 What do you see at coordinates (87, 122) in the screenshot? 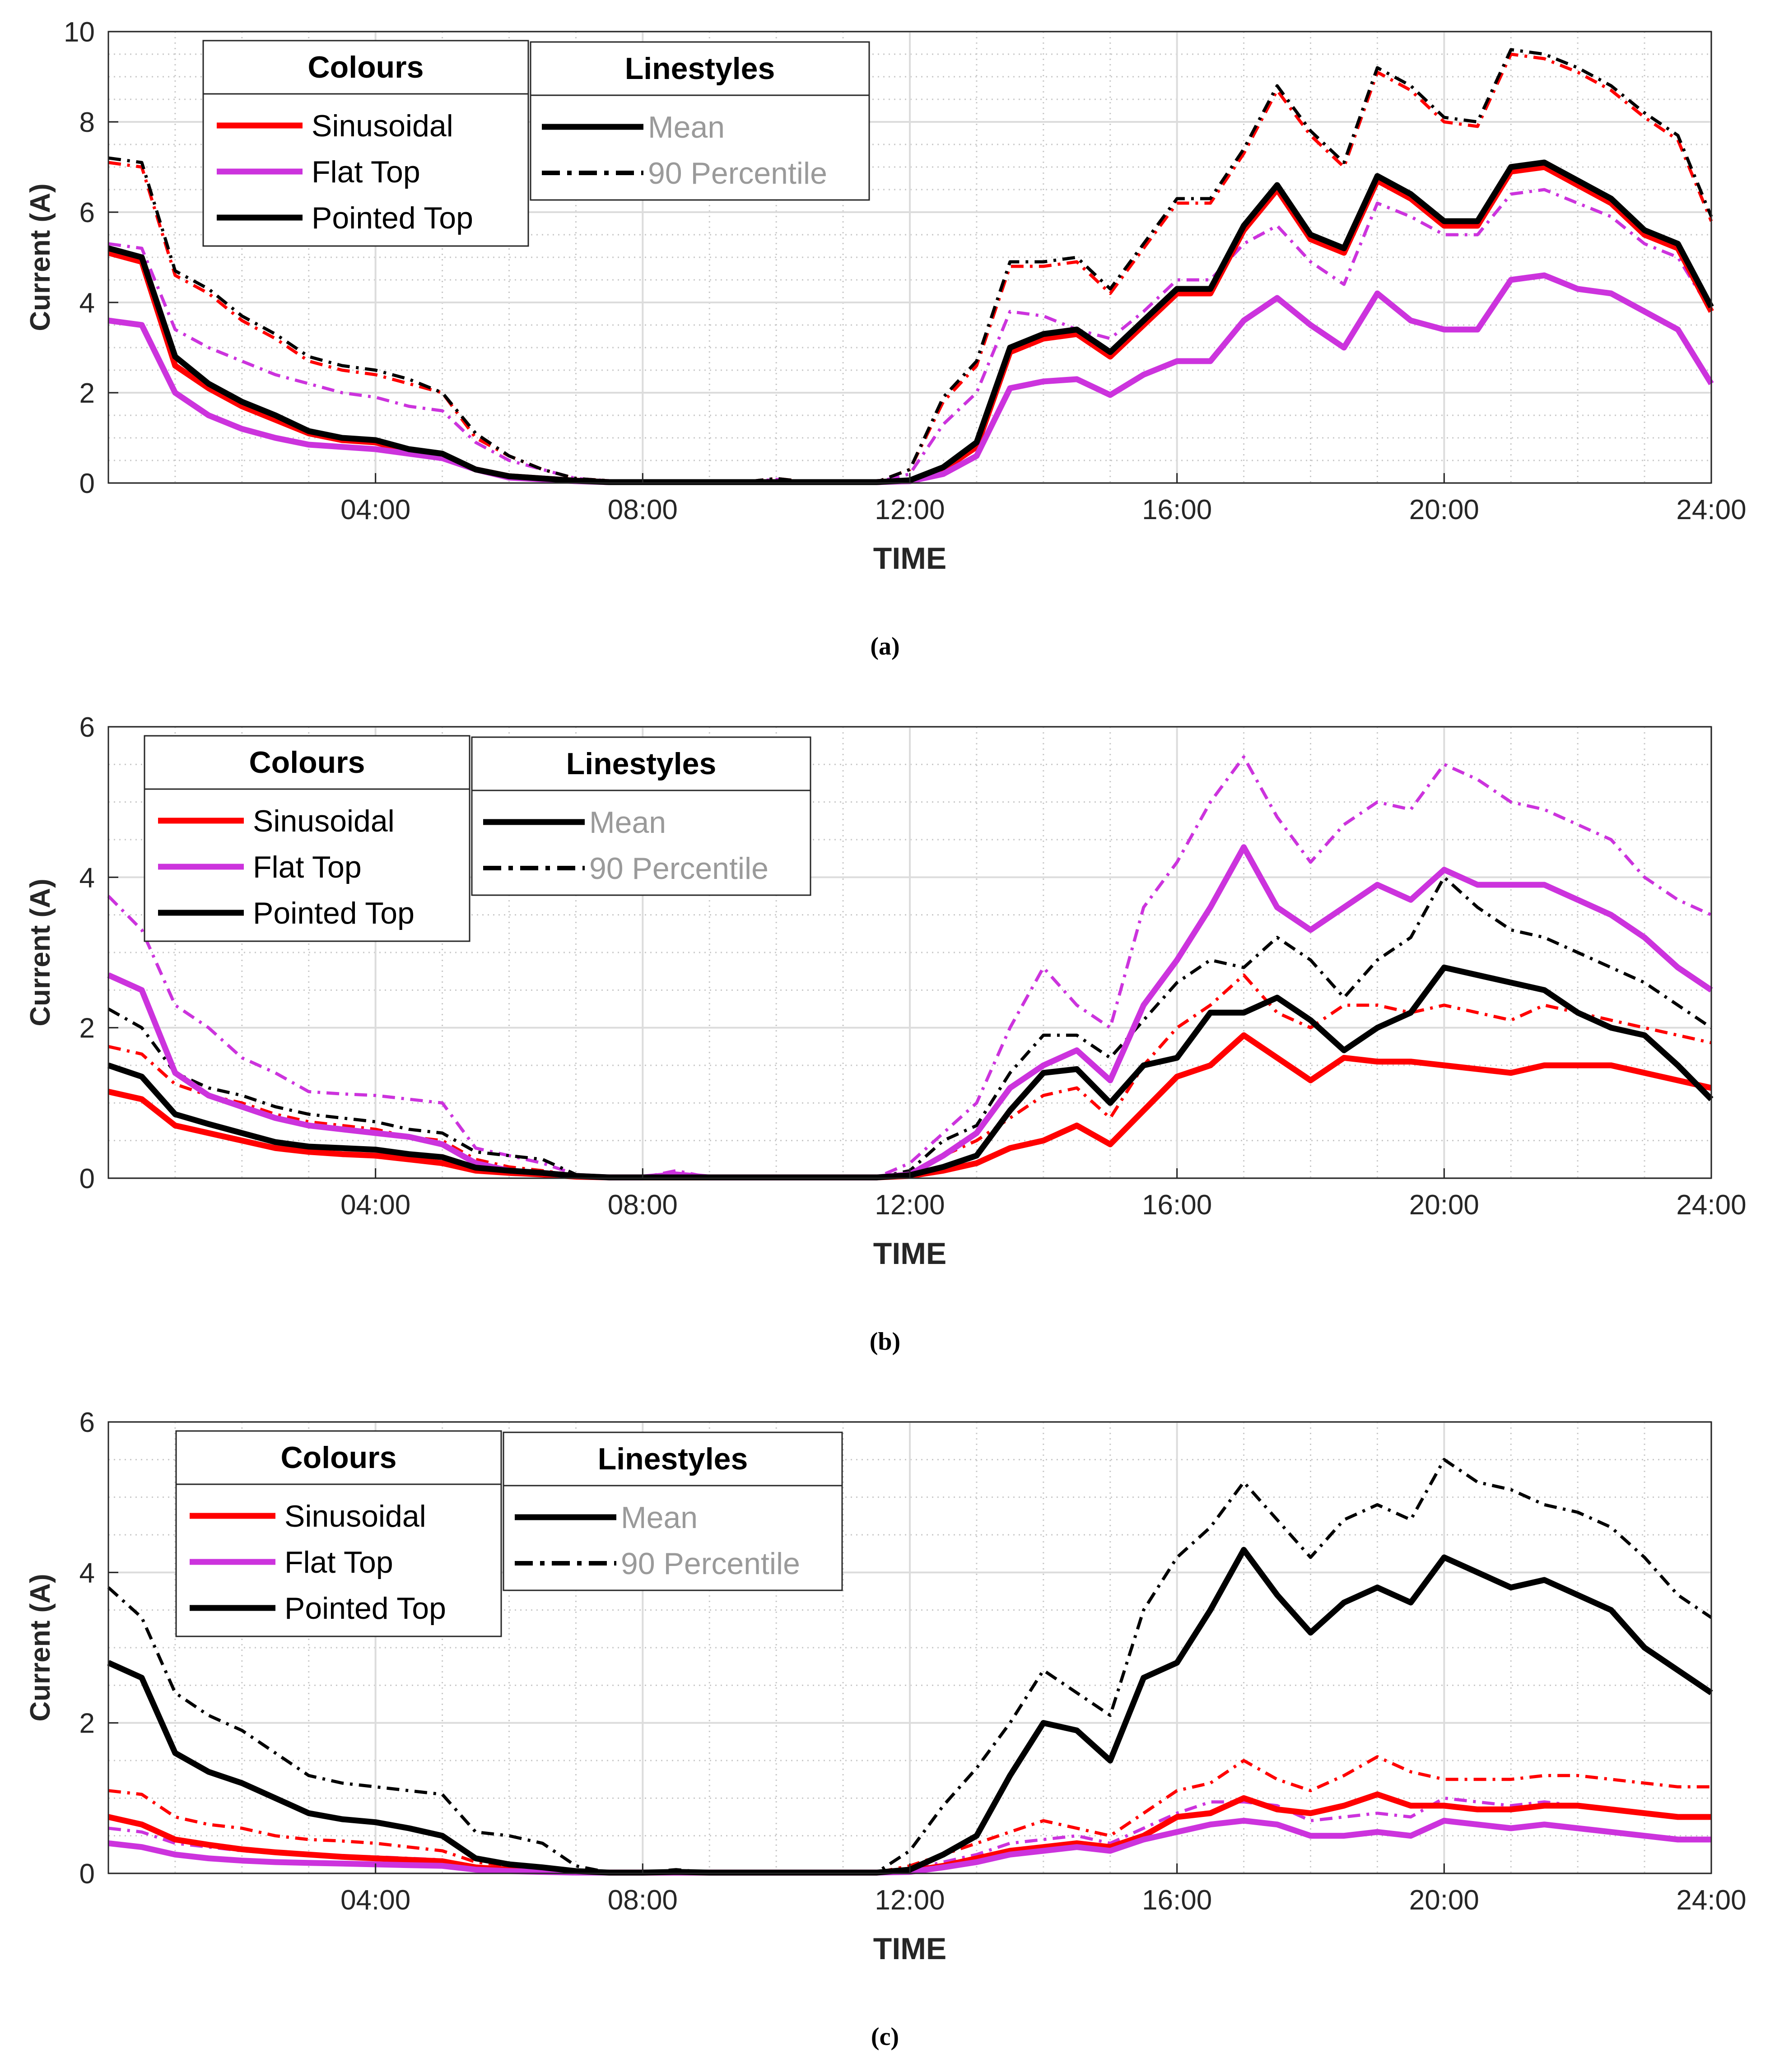
I see `y-tick-label: 8` at bounding box center [87, 122].